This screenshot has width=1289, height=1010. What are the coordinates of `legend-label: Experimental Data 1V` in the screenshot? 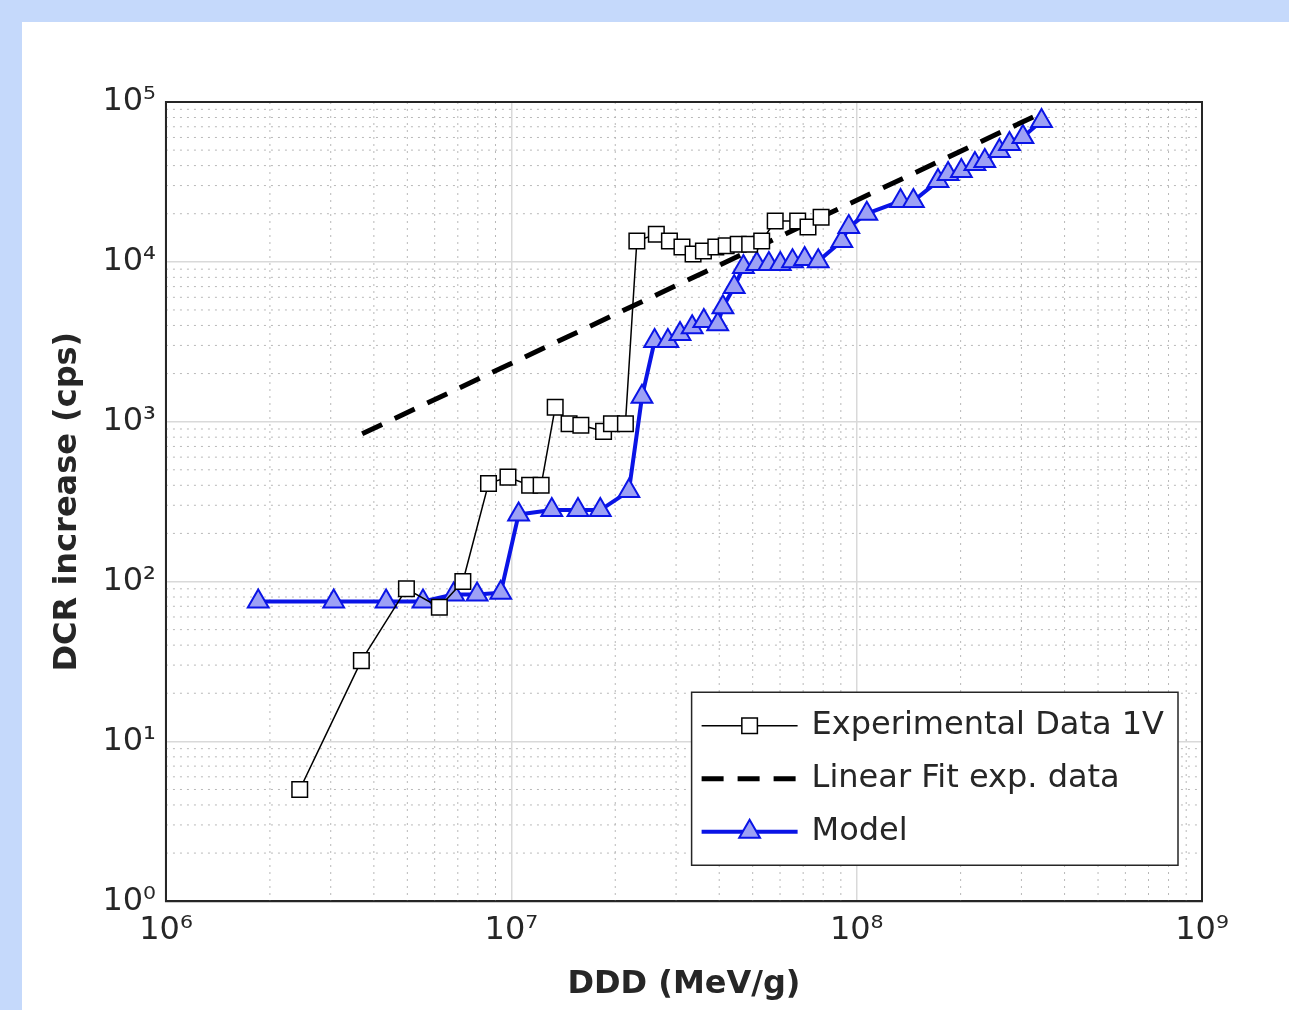 It's located at (988, 723).